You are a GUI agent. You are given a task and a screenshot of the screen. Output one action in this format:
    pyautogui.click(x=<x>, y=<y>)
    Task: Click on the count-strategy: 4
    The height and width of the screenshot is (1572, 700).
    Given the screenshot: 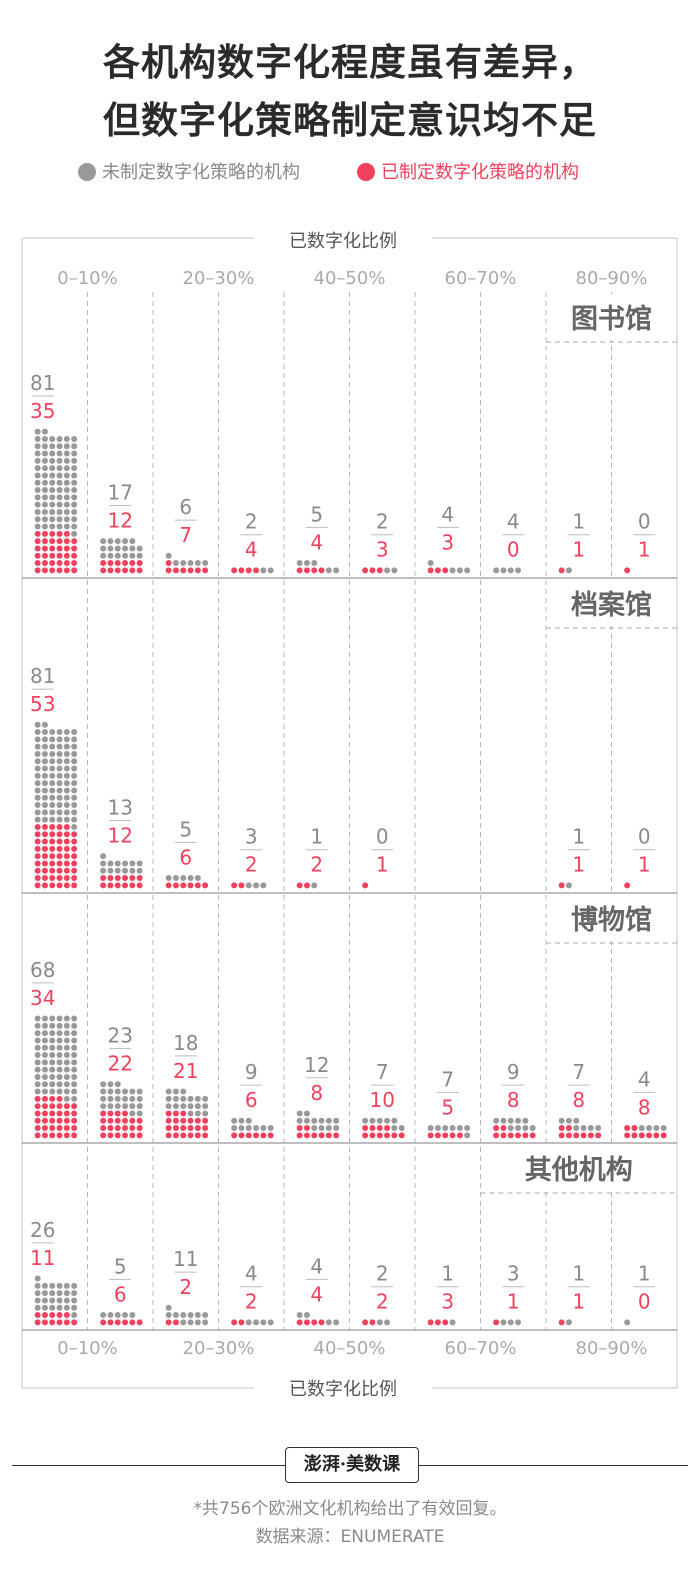 What is the action you would take?
    pyautogui.click(x=316, y=1294)
    